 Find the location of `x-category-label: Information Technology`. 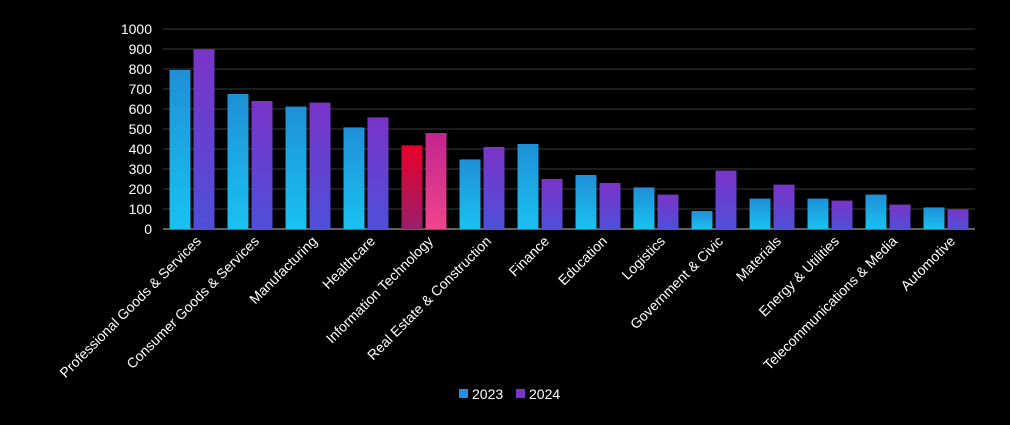

x-category-label: Information Technology is located at coordinates (379, 289).